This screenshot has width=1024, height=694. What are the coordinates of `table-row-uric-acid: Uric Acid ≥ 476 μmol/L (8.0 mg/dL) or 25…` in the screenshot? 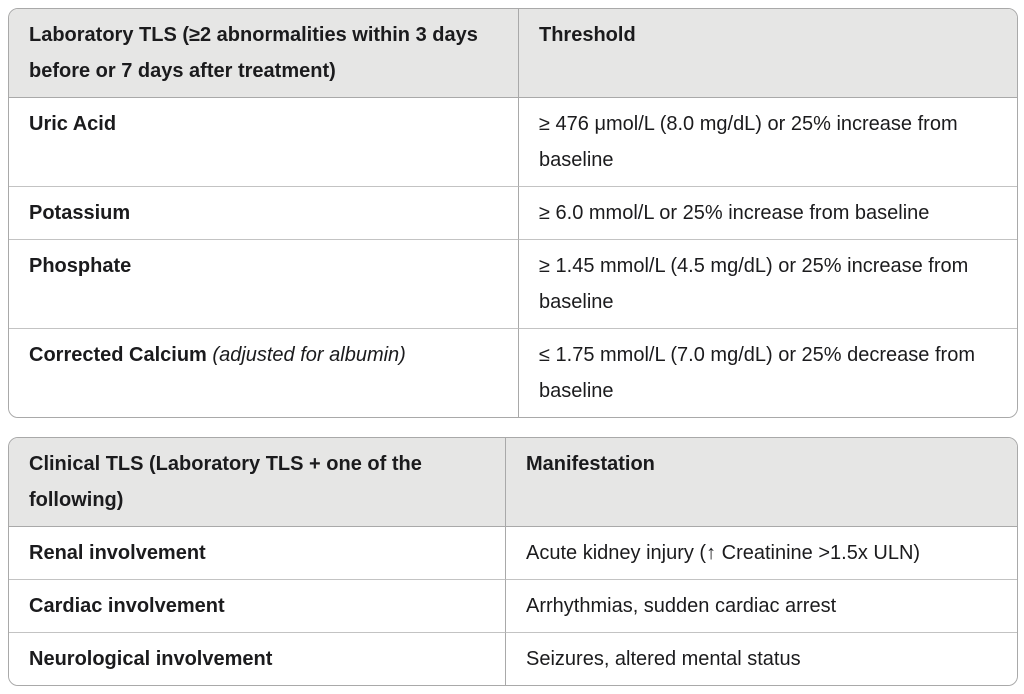 It's located at (513, 141).